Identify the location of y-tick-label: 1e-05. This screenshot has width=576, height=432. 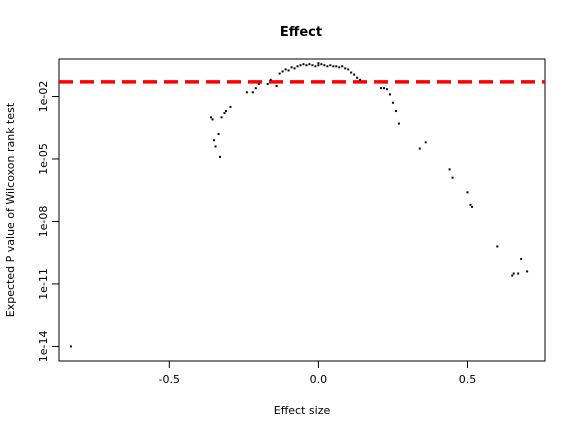
(43, 159).